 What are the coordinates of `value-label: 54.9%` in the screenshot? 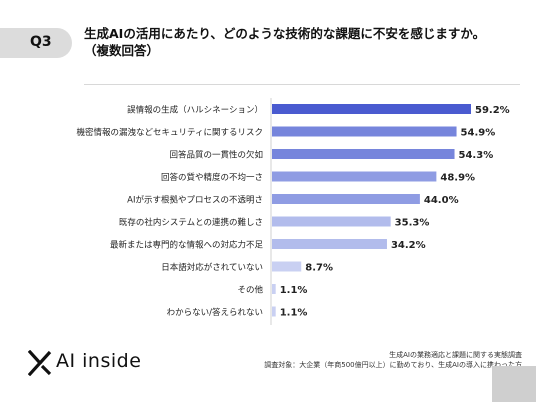 It's located at (478, 133).